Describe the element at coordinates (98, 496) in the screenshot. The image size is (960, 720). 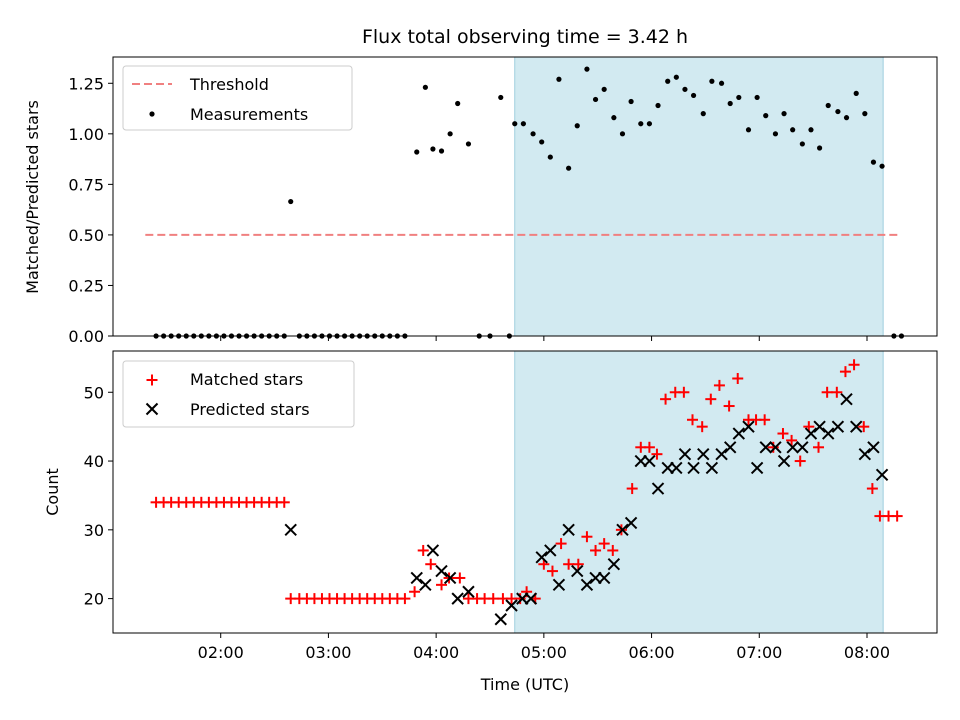
I see `bottom-y-axis: 20 30 40 50` at that location.